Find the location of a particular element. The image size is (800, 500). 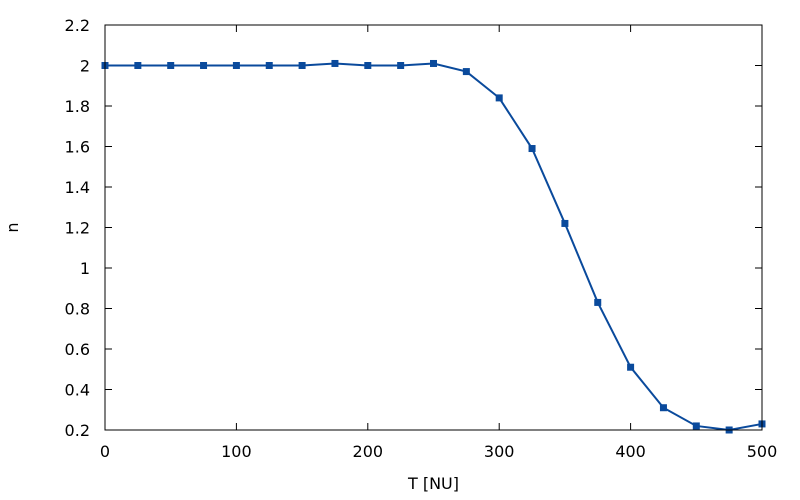

x-tick-label: 300 is located at coordinates (499, 451).